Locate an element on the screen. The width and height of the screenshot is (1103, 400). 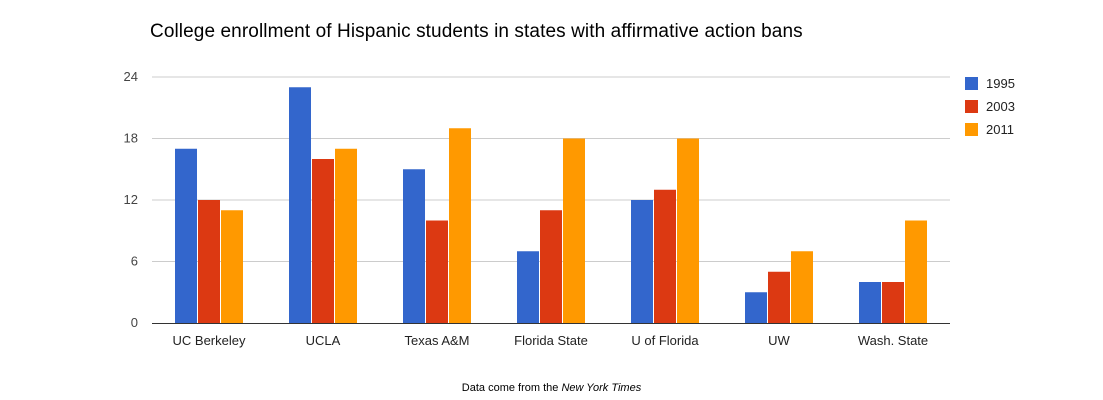
x-category-label: UW is located at coordinates (779, 340).